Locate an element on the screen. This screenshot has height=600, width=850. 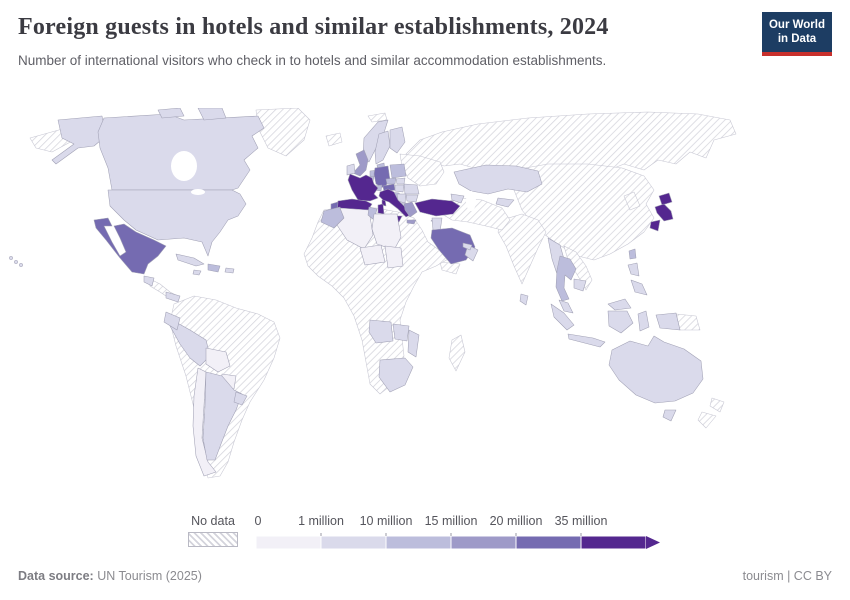
region-puerto-rico is located at coordinates (229, 270).